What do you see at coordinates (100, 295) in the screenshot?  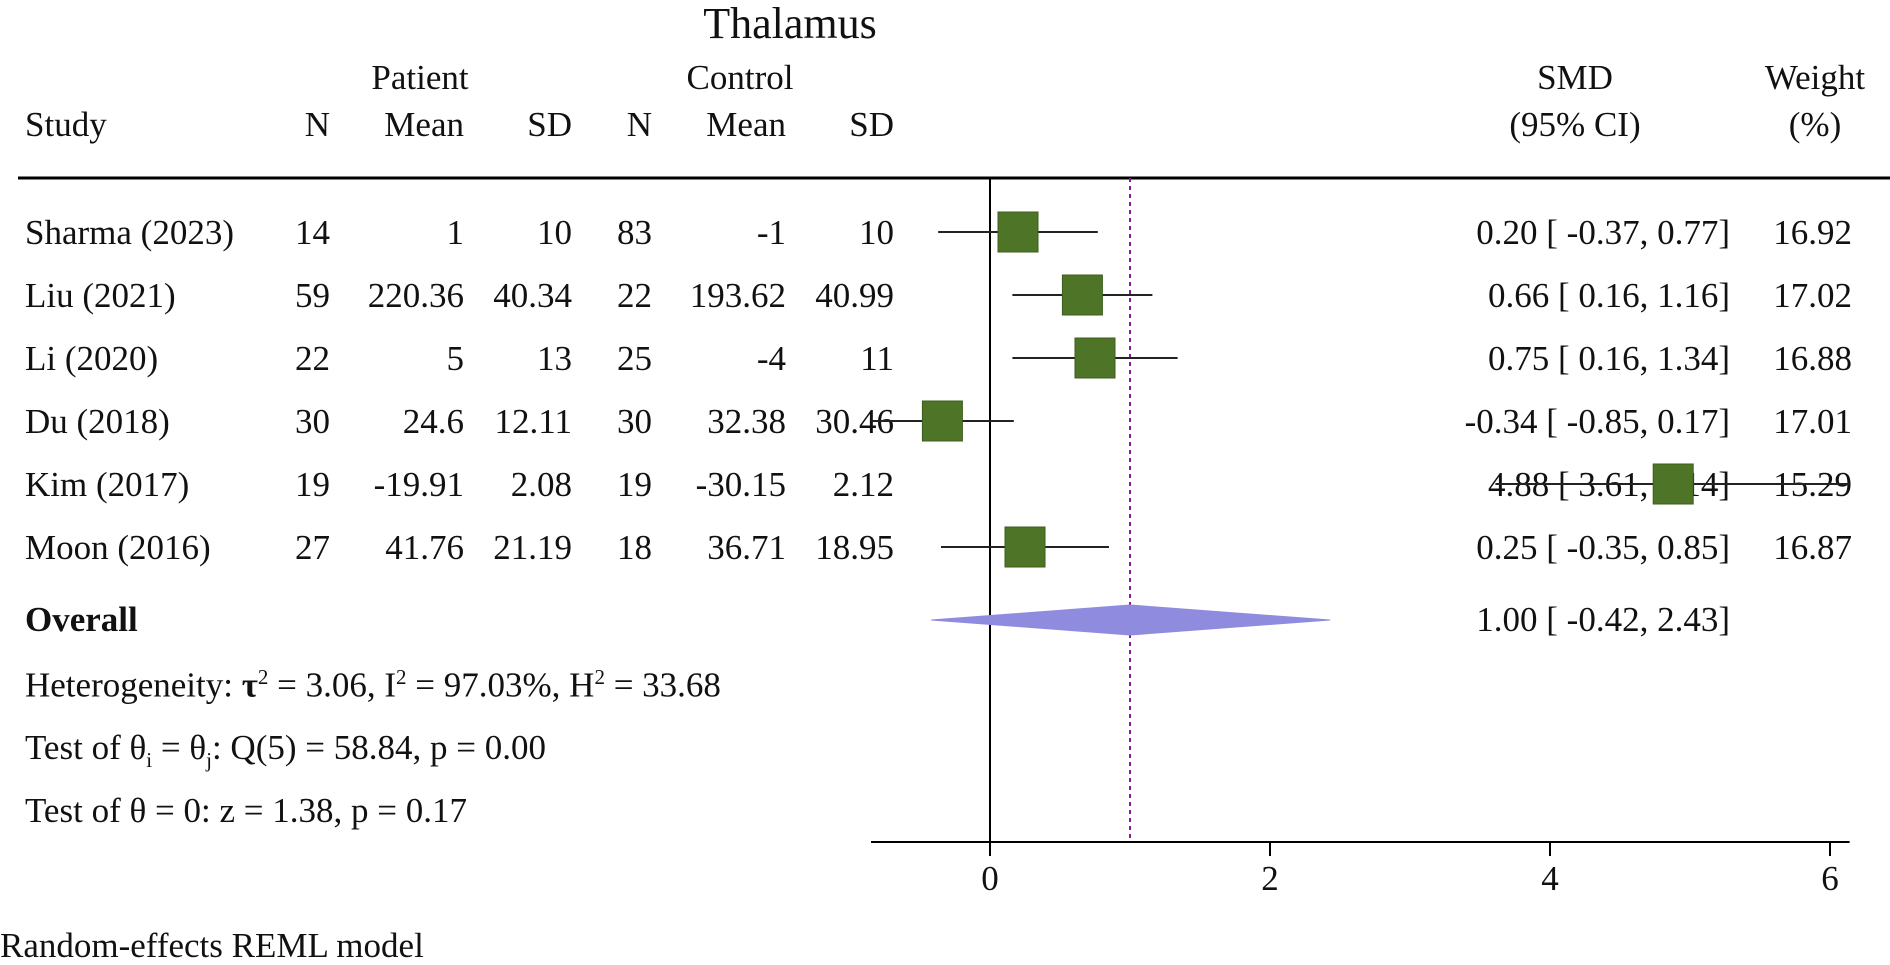 I see `study-name: Liu (2021)` at bounding box center [100, 295].